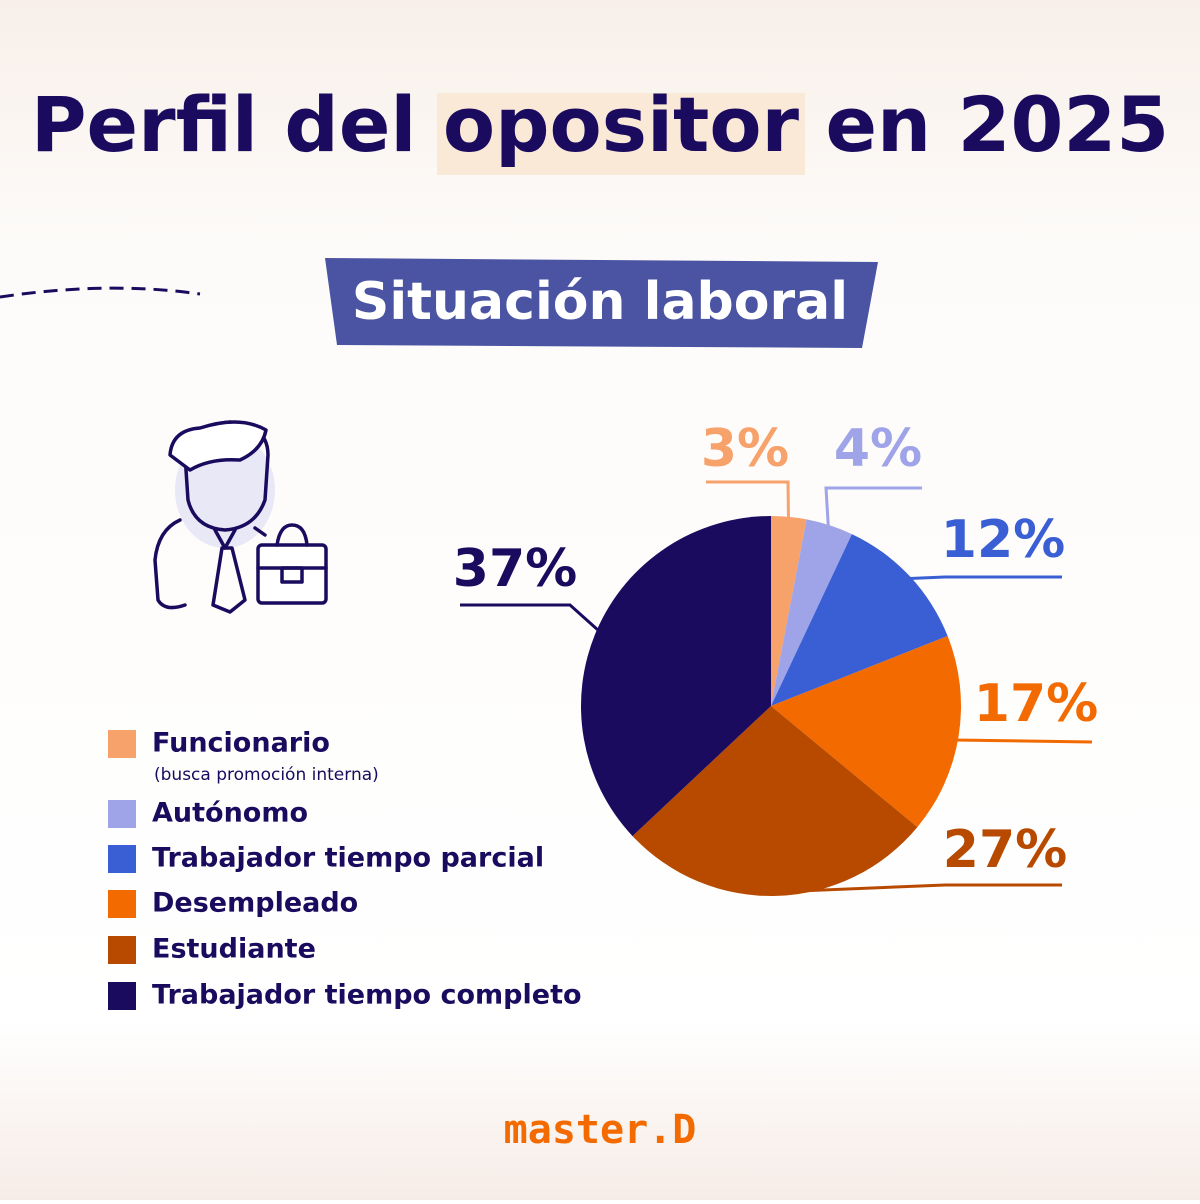 The width and height of the screenshot is (1200, 1204). I want to click on decor-dash, so click(100, 292).